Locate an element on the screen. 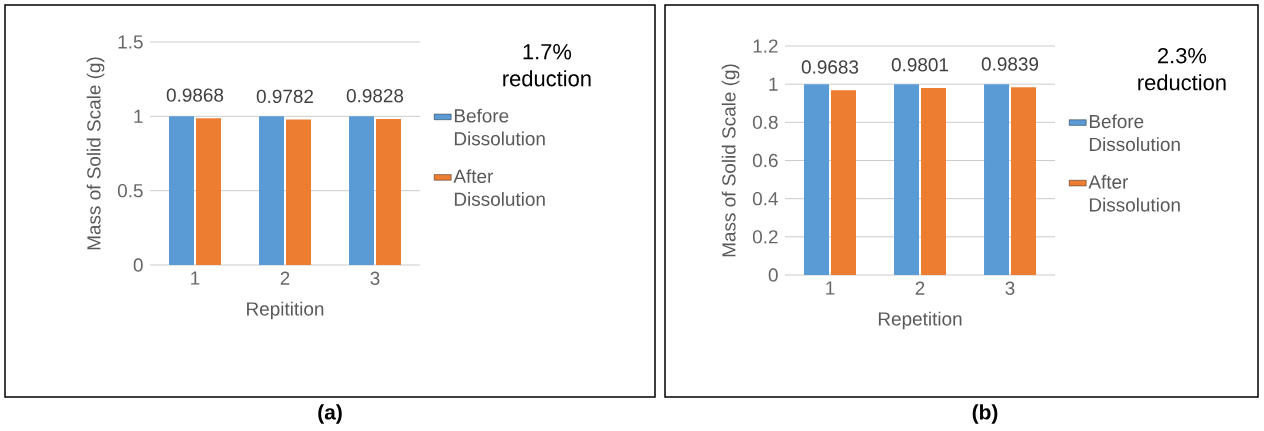 This screenshot has height=431, width=1264. text: (b) is located at coordinates (985, 414).